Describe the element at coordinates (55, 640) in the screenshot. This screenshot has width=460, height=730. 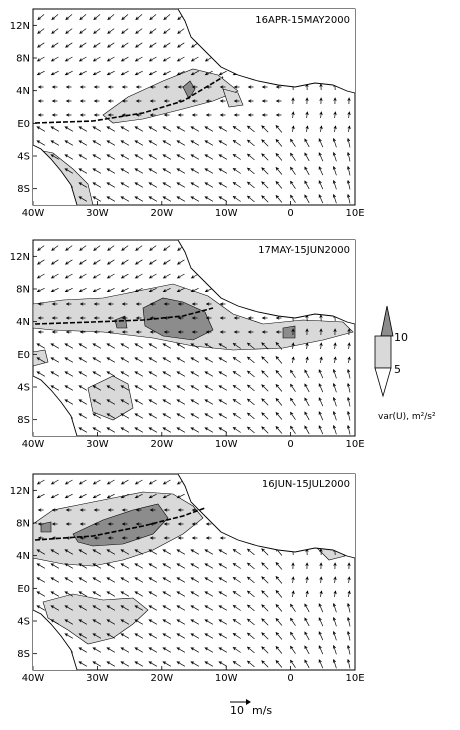
I see `panel-3-south-america` at that location.